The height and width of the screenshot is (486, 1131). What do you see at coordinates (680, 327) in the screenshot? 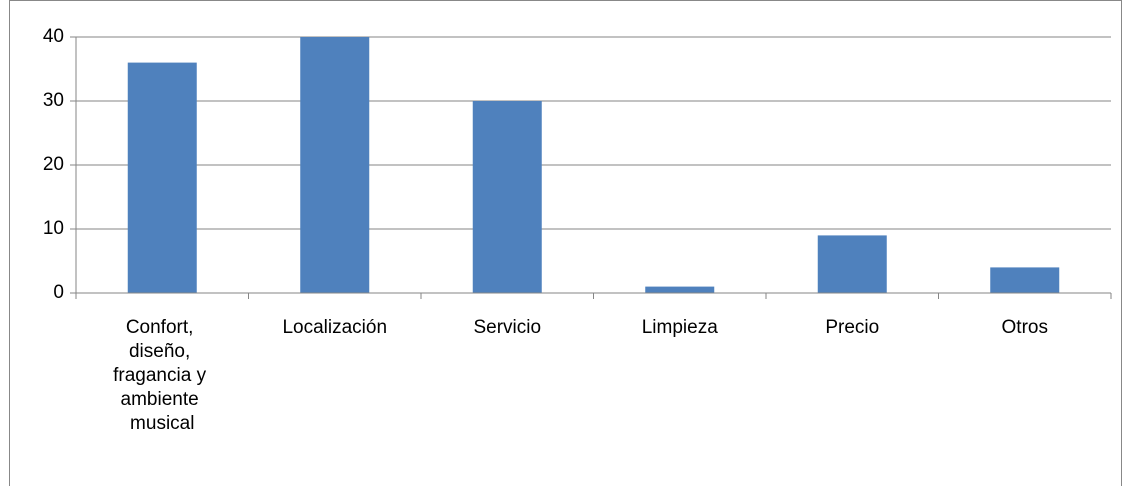
I see `x-tick-label: Limpieza` at bounding box center [680, 327].